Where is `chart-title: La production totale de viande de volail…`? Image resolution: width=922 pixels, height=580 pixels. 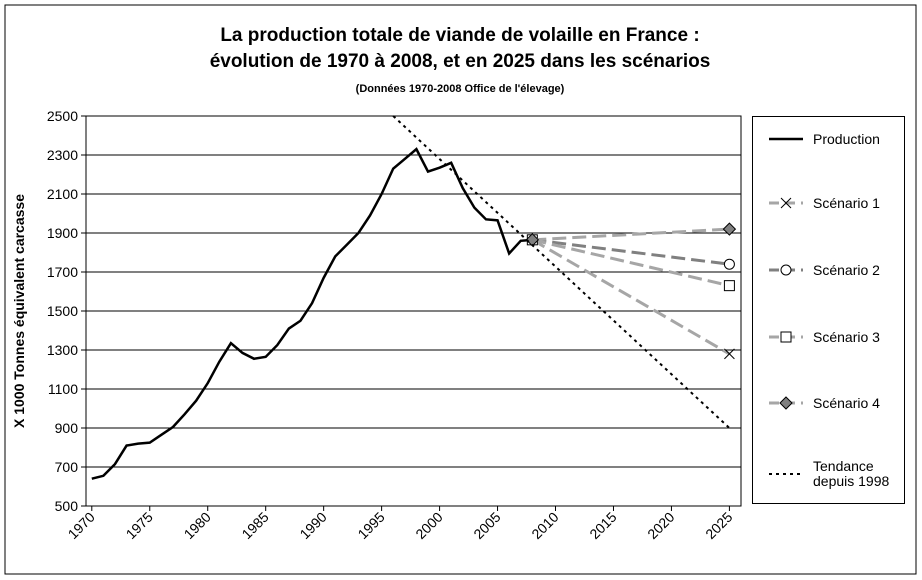 chart-title: La production totale de viande de volail… is located at coordinates (459, 35).